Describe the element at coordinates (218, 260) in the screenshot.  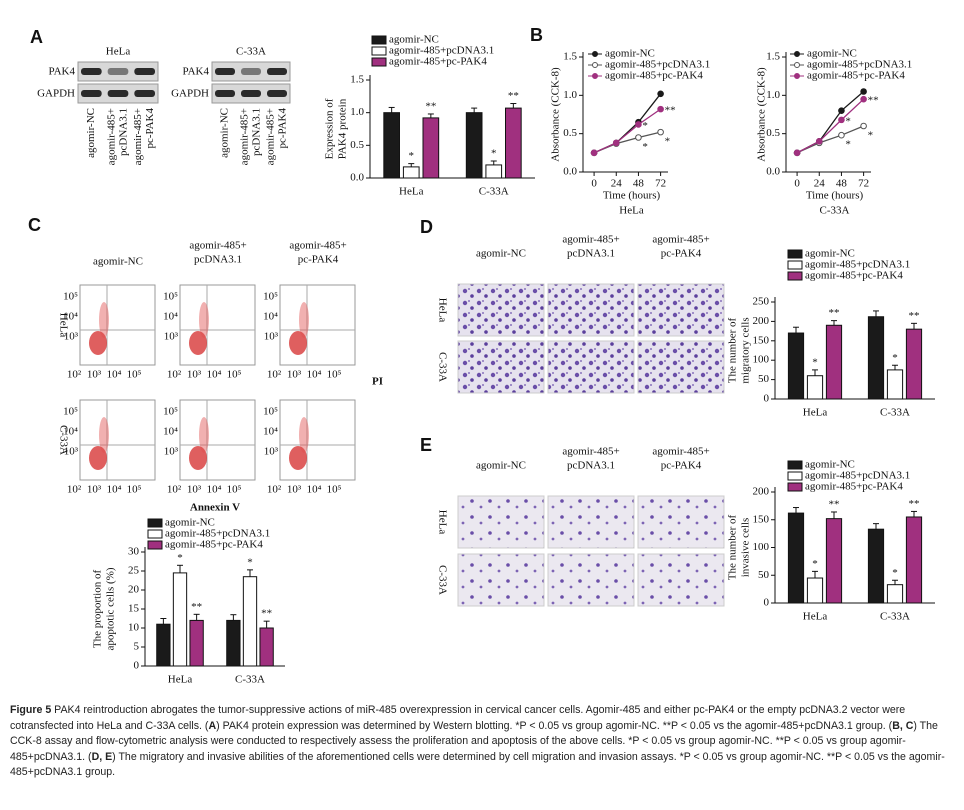
I see `column-label: pcDNA3.1` at that location.